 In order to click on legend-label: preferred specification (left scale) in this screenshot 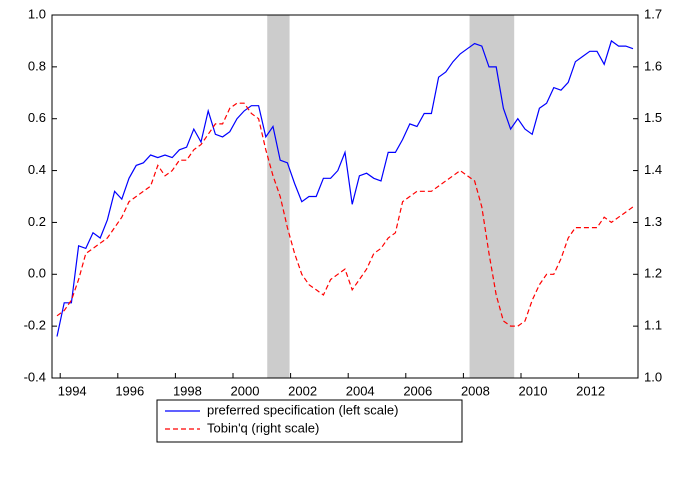, I will do `click(302, 409)`.